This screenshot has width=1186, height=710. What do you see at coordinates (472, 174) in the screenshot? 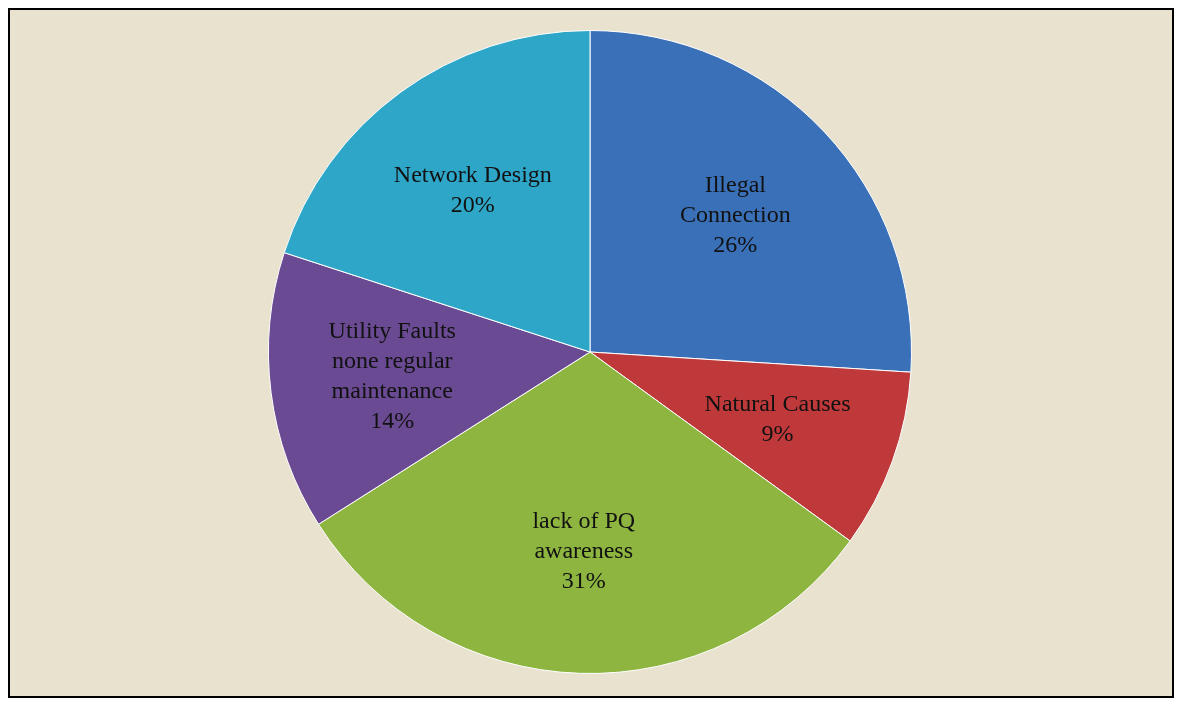
I see `slice-label: Network Design` at bounding box center [472, 174].